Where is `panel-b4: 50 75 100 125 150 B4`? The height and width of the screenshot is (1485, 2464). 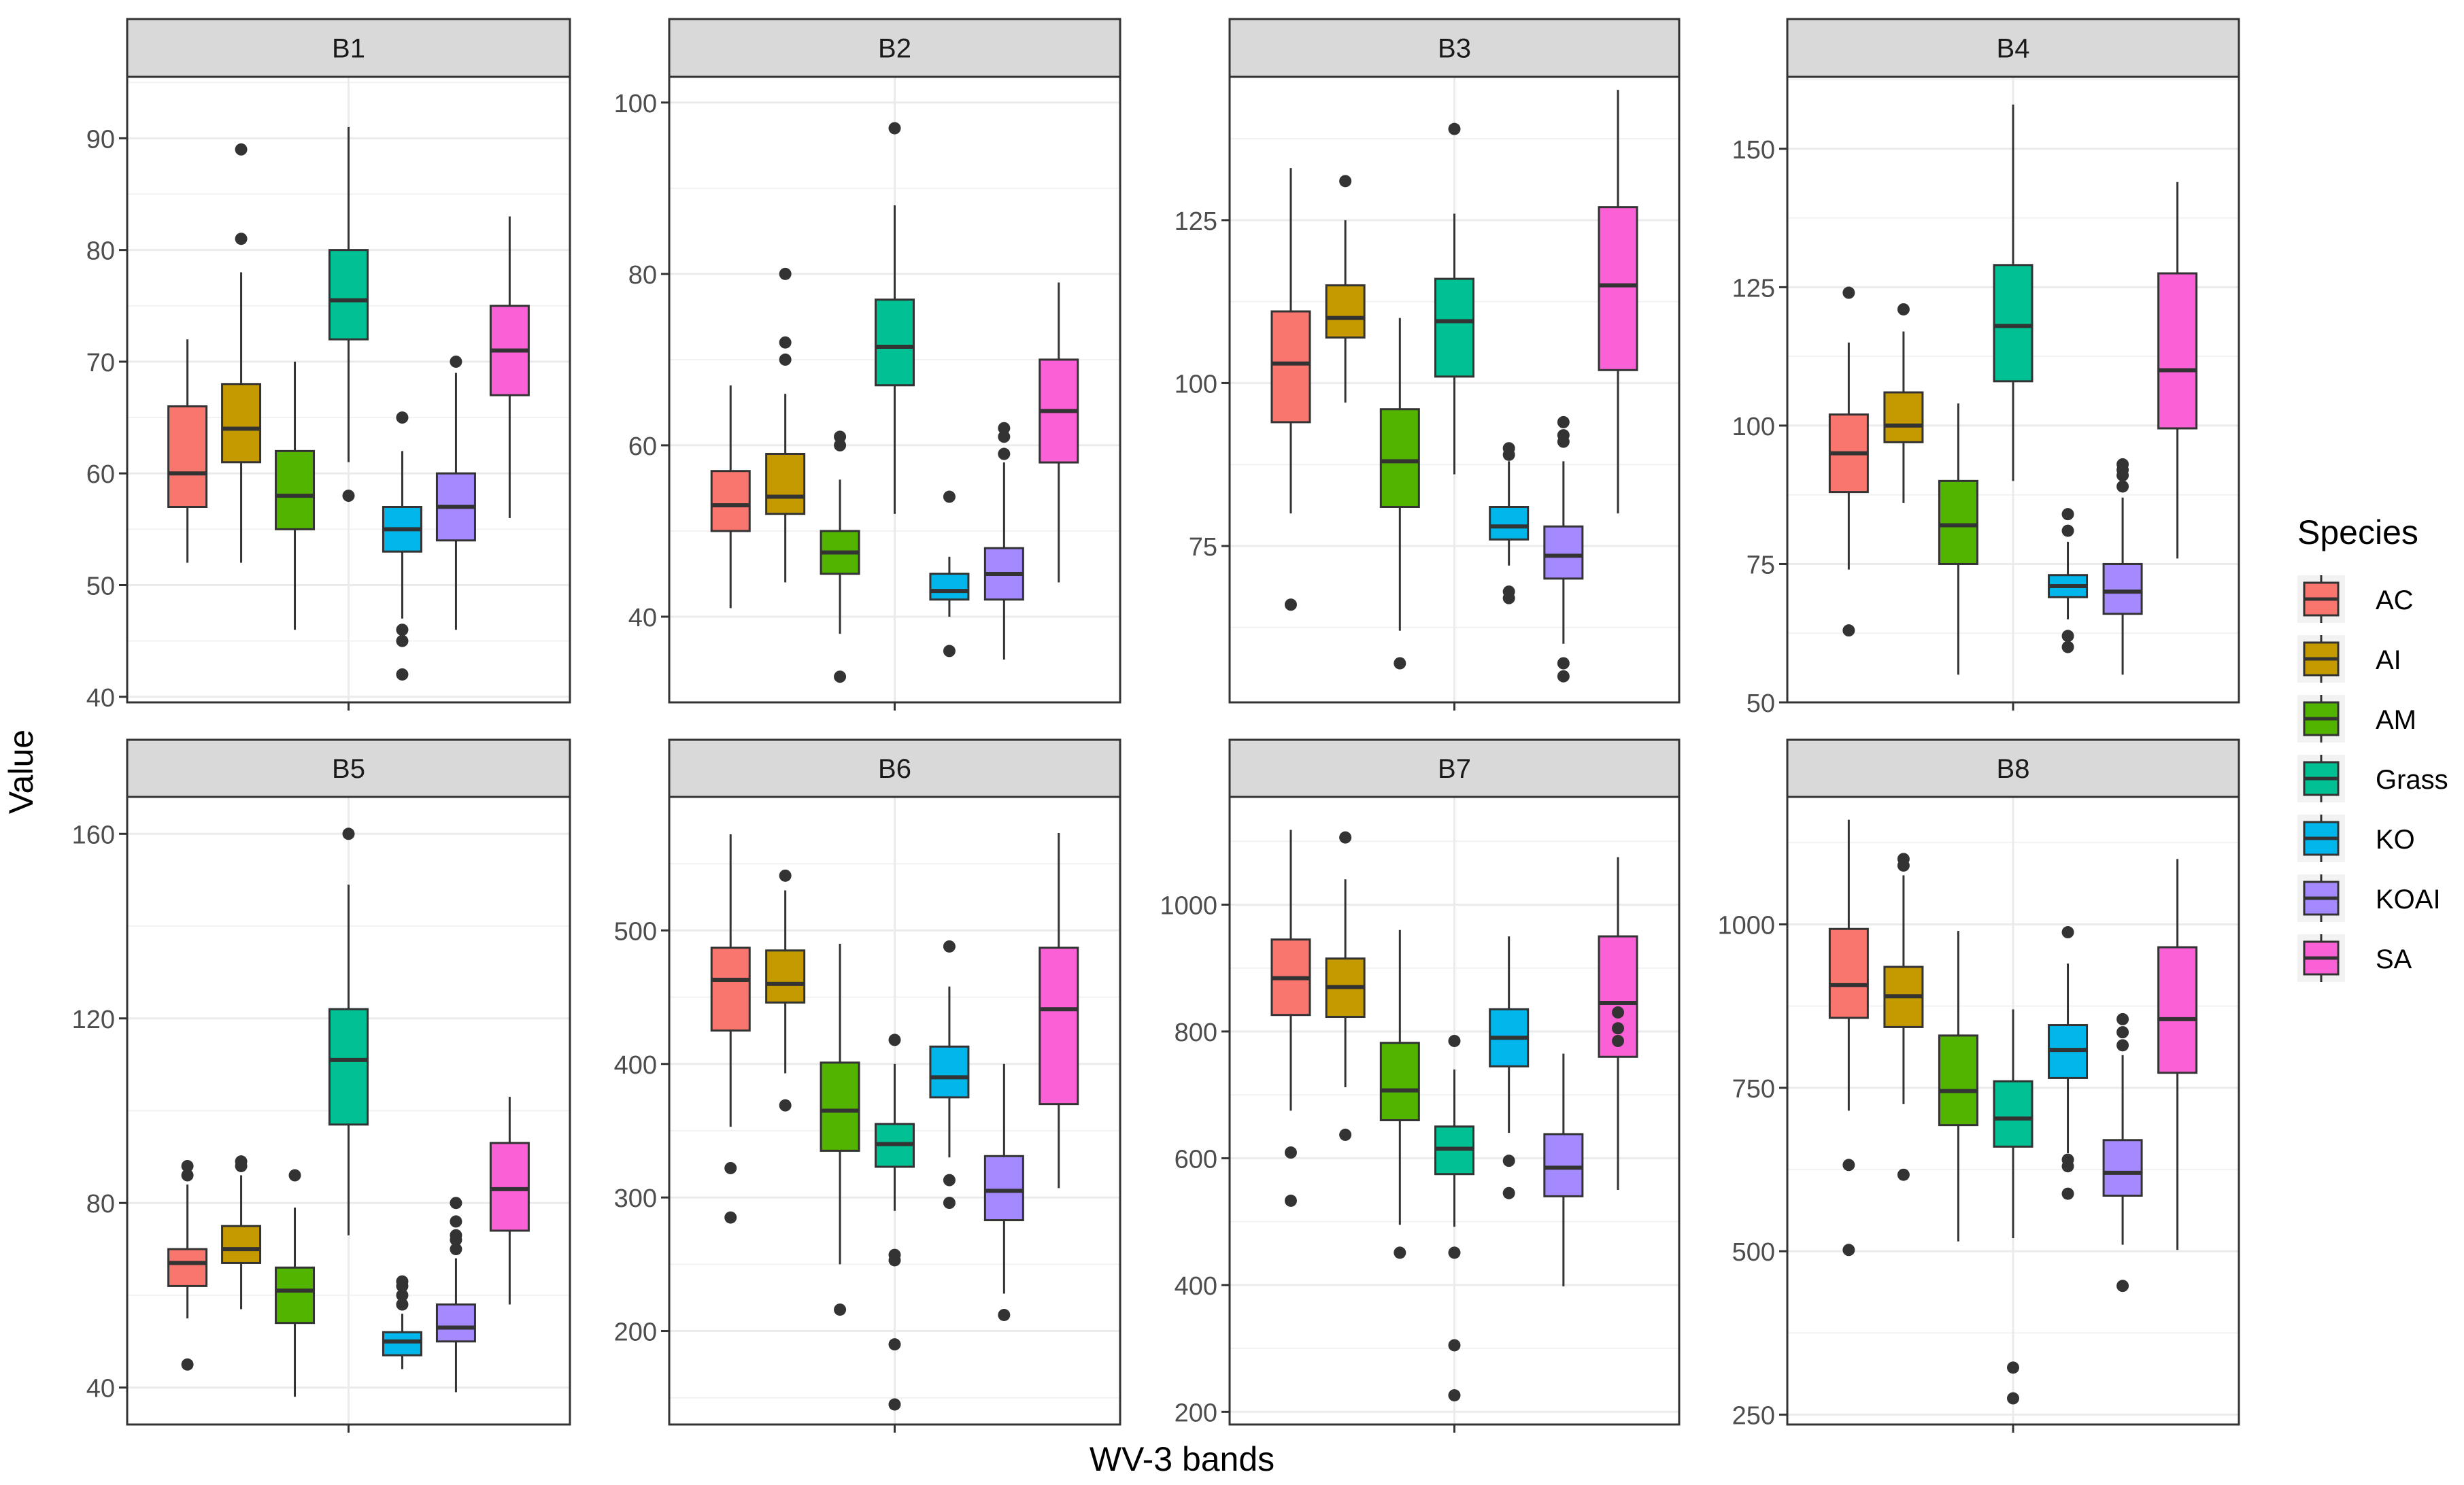
panel-b4: 50 75 100 125 150 B4 is located at coordinates (1986, 368).